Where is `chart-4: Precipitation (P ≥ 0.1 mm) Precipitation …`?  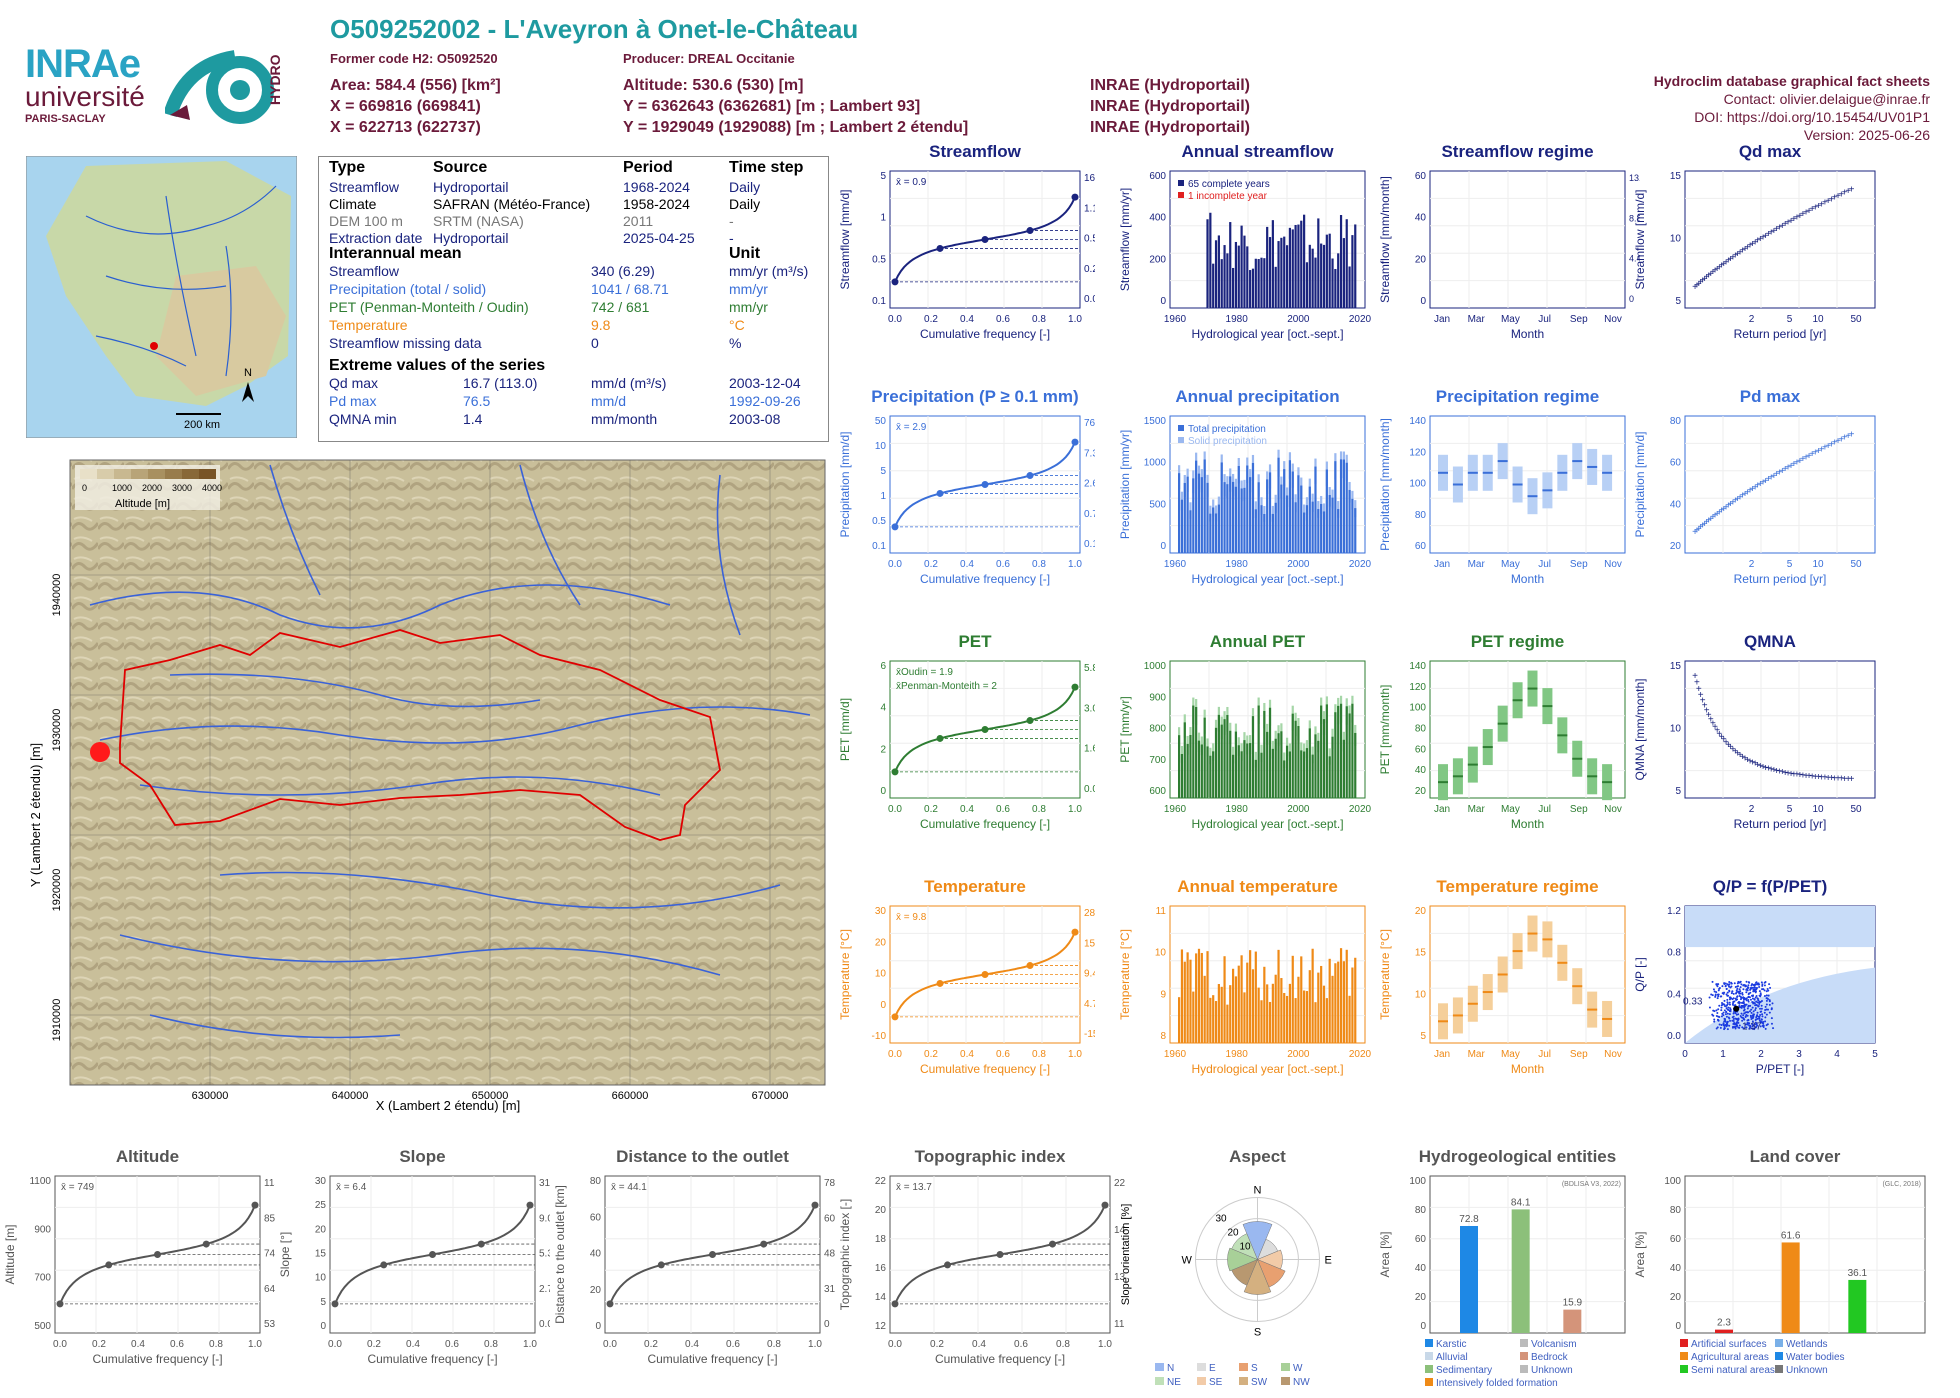
chart-4: Precipitation (P ≥ 0.1 mm) Precipitation … is located at coordinates (966, 487).